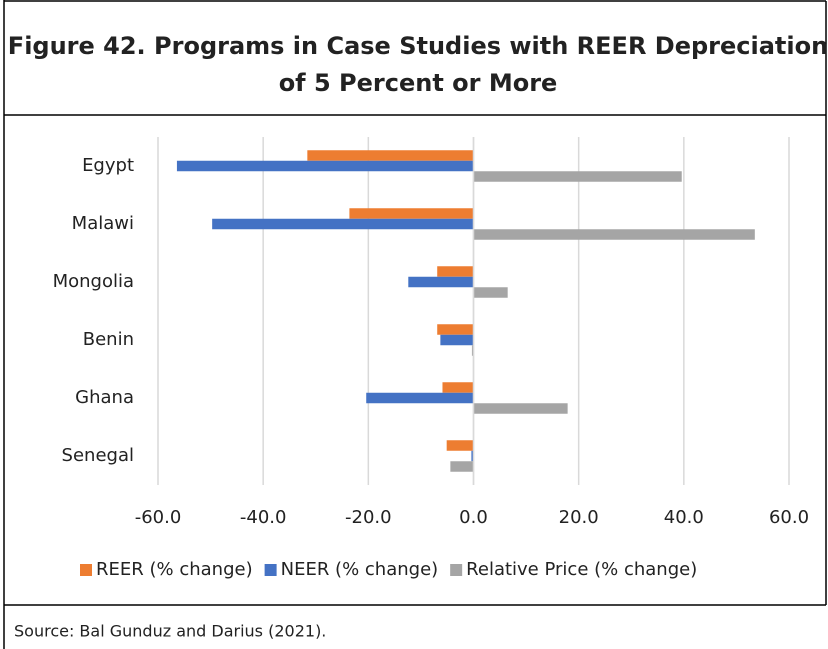 The height and width of the screenshot is (649, 828). Describe the element at coordinates (93, 281) in the screenshot. I see `y-tick-label: Mongolia` at that location.